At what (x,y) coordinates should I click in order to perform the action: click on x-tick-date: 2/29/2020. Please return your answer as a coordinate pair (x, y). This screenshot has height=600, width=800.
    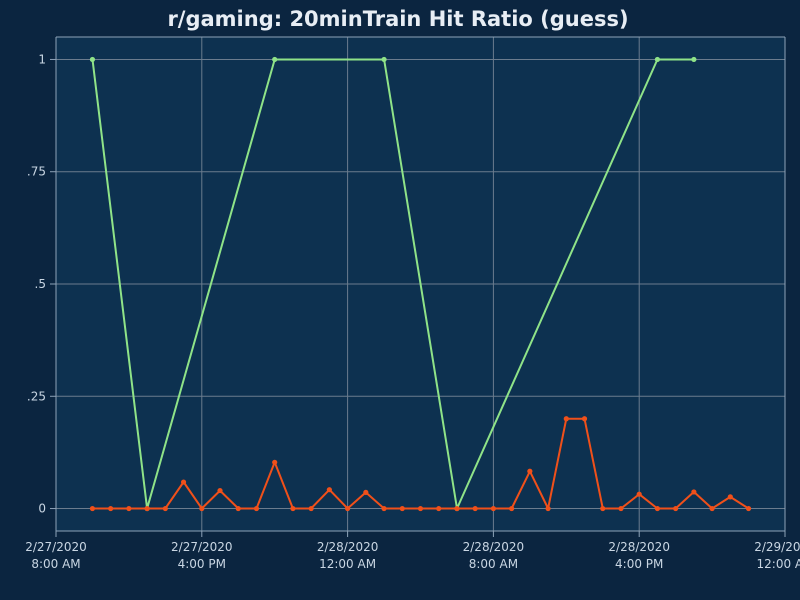
    Looking at the image, I should click on (777, 547).